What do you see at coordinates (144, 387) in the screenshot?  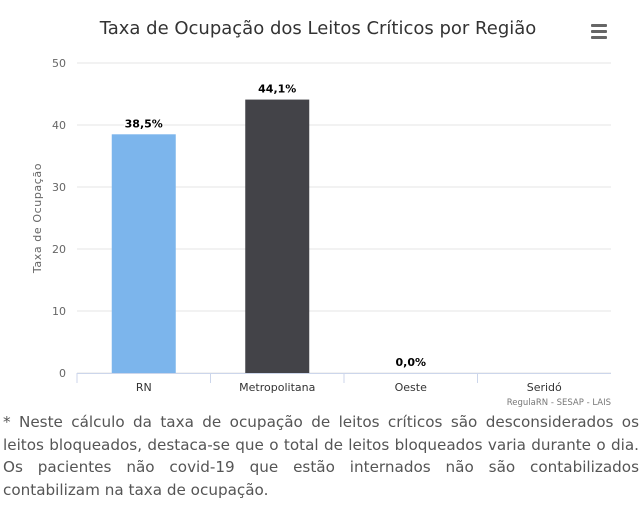 I see `x-tick-label: RN` at bounding box center [144, 387].